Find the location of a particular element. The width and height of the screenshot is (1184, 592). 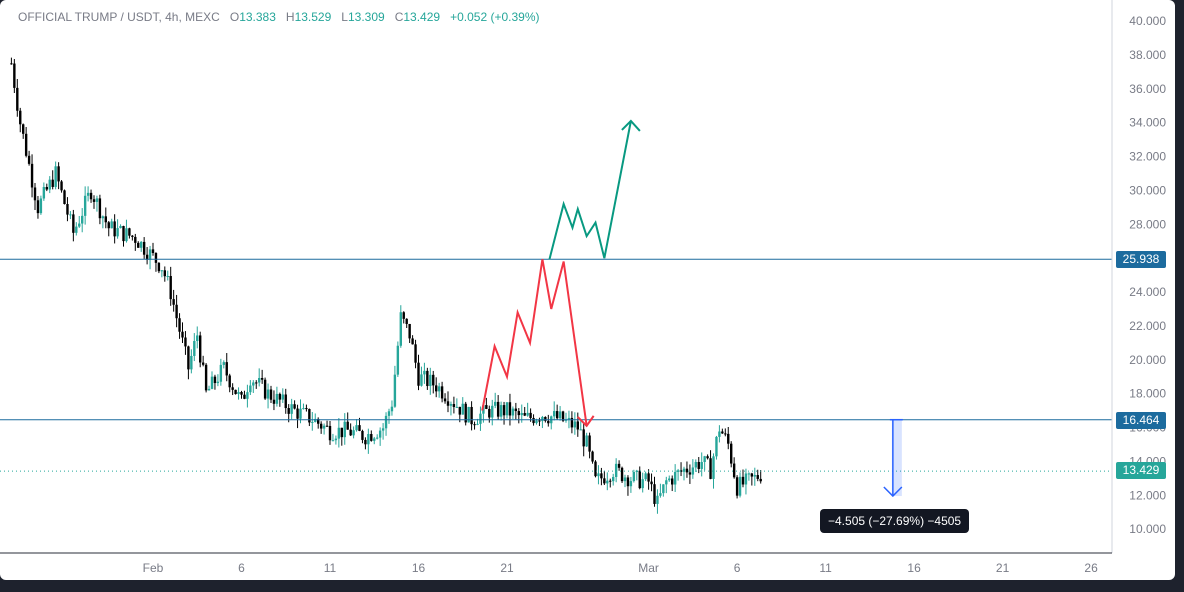

ohlc-high-label: H is located at coordinates (290, 17).